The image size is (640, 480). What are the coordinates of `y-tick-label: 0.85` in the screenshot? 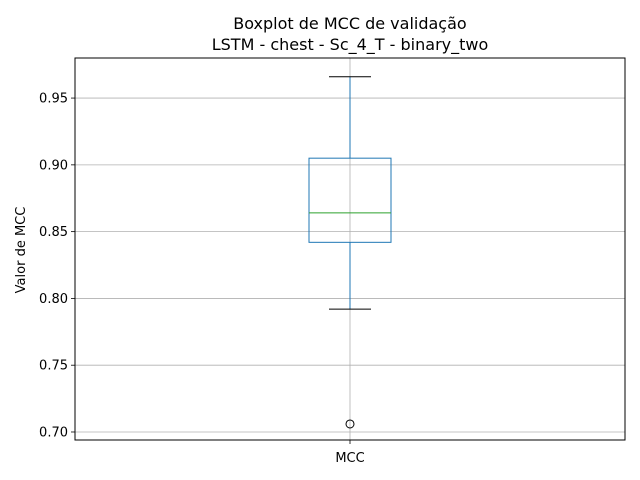 It's located at (53, 232).